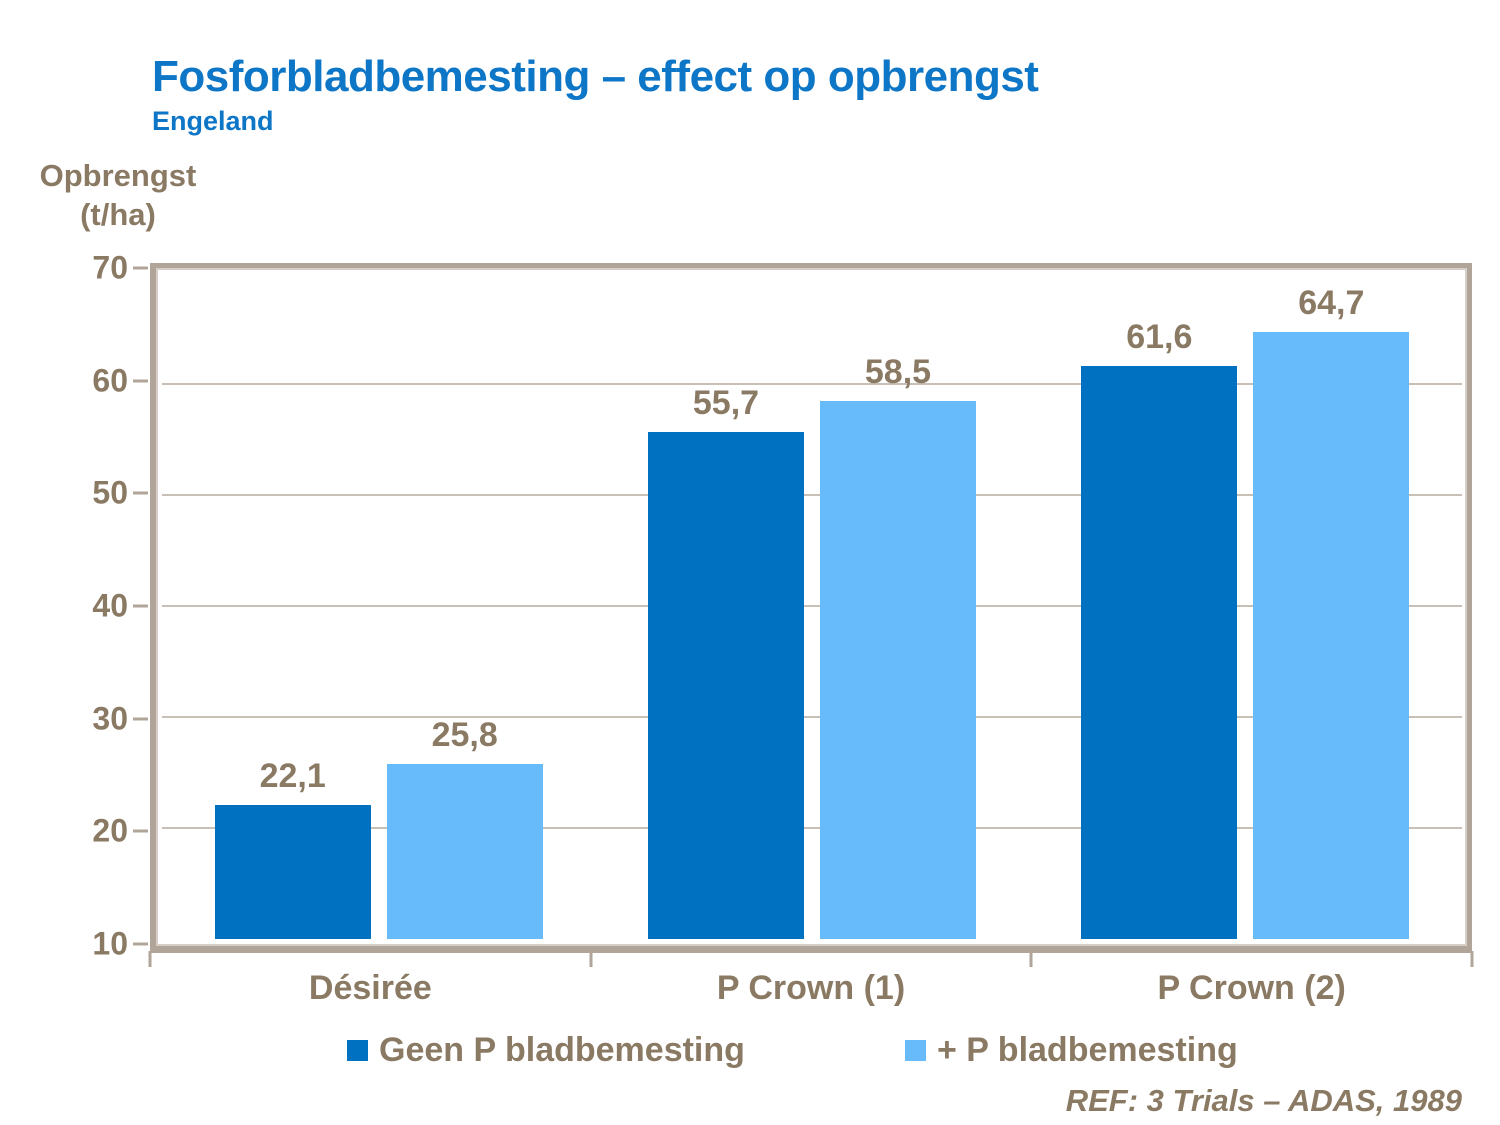  Describe the element at coordinates (370, 988) in the screenshot. I see `x-category-label: Désirée` at that location.